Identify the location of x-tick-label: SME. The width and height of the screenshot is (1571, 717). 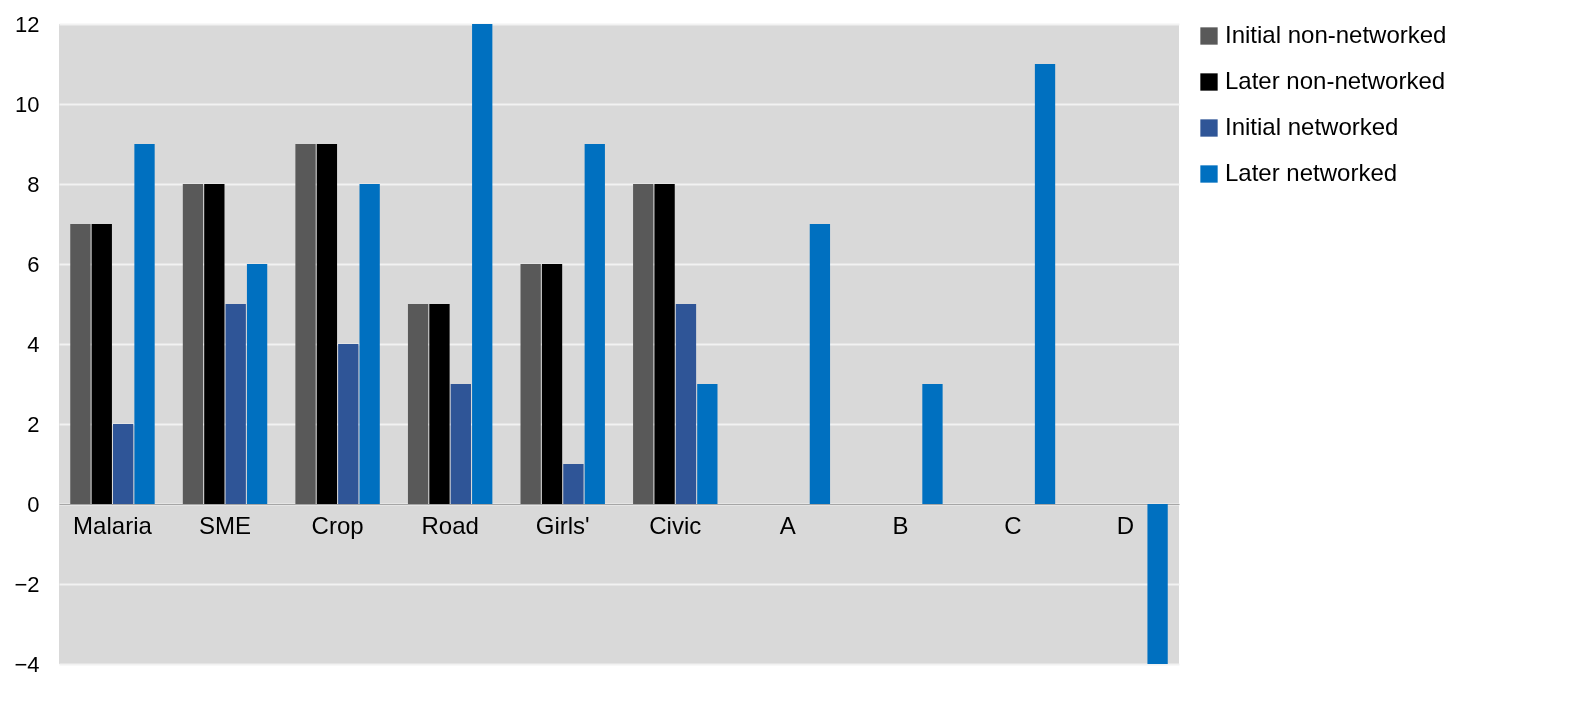
(225, 525).